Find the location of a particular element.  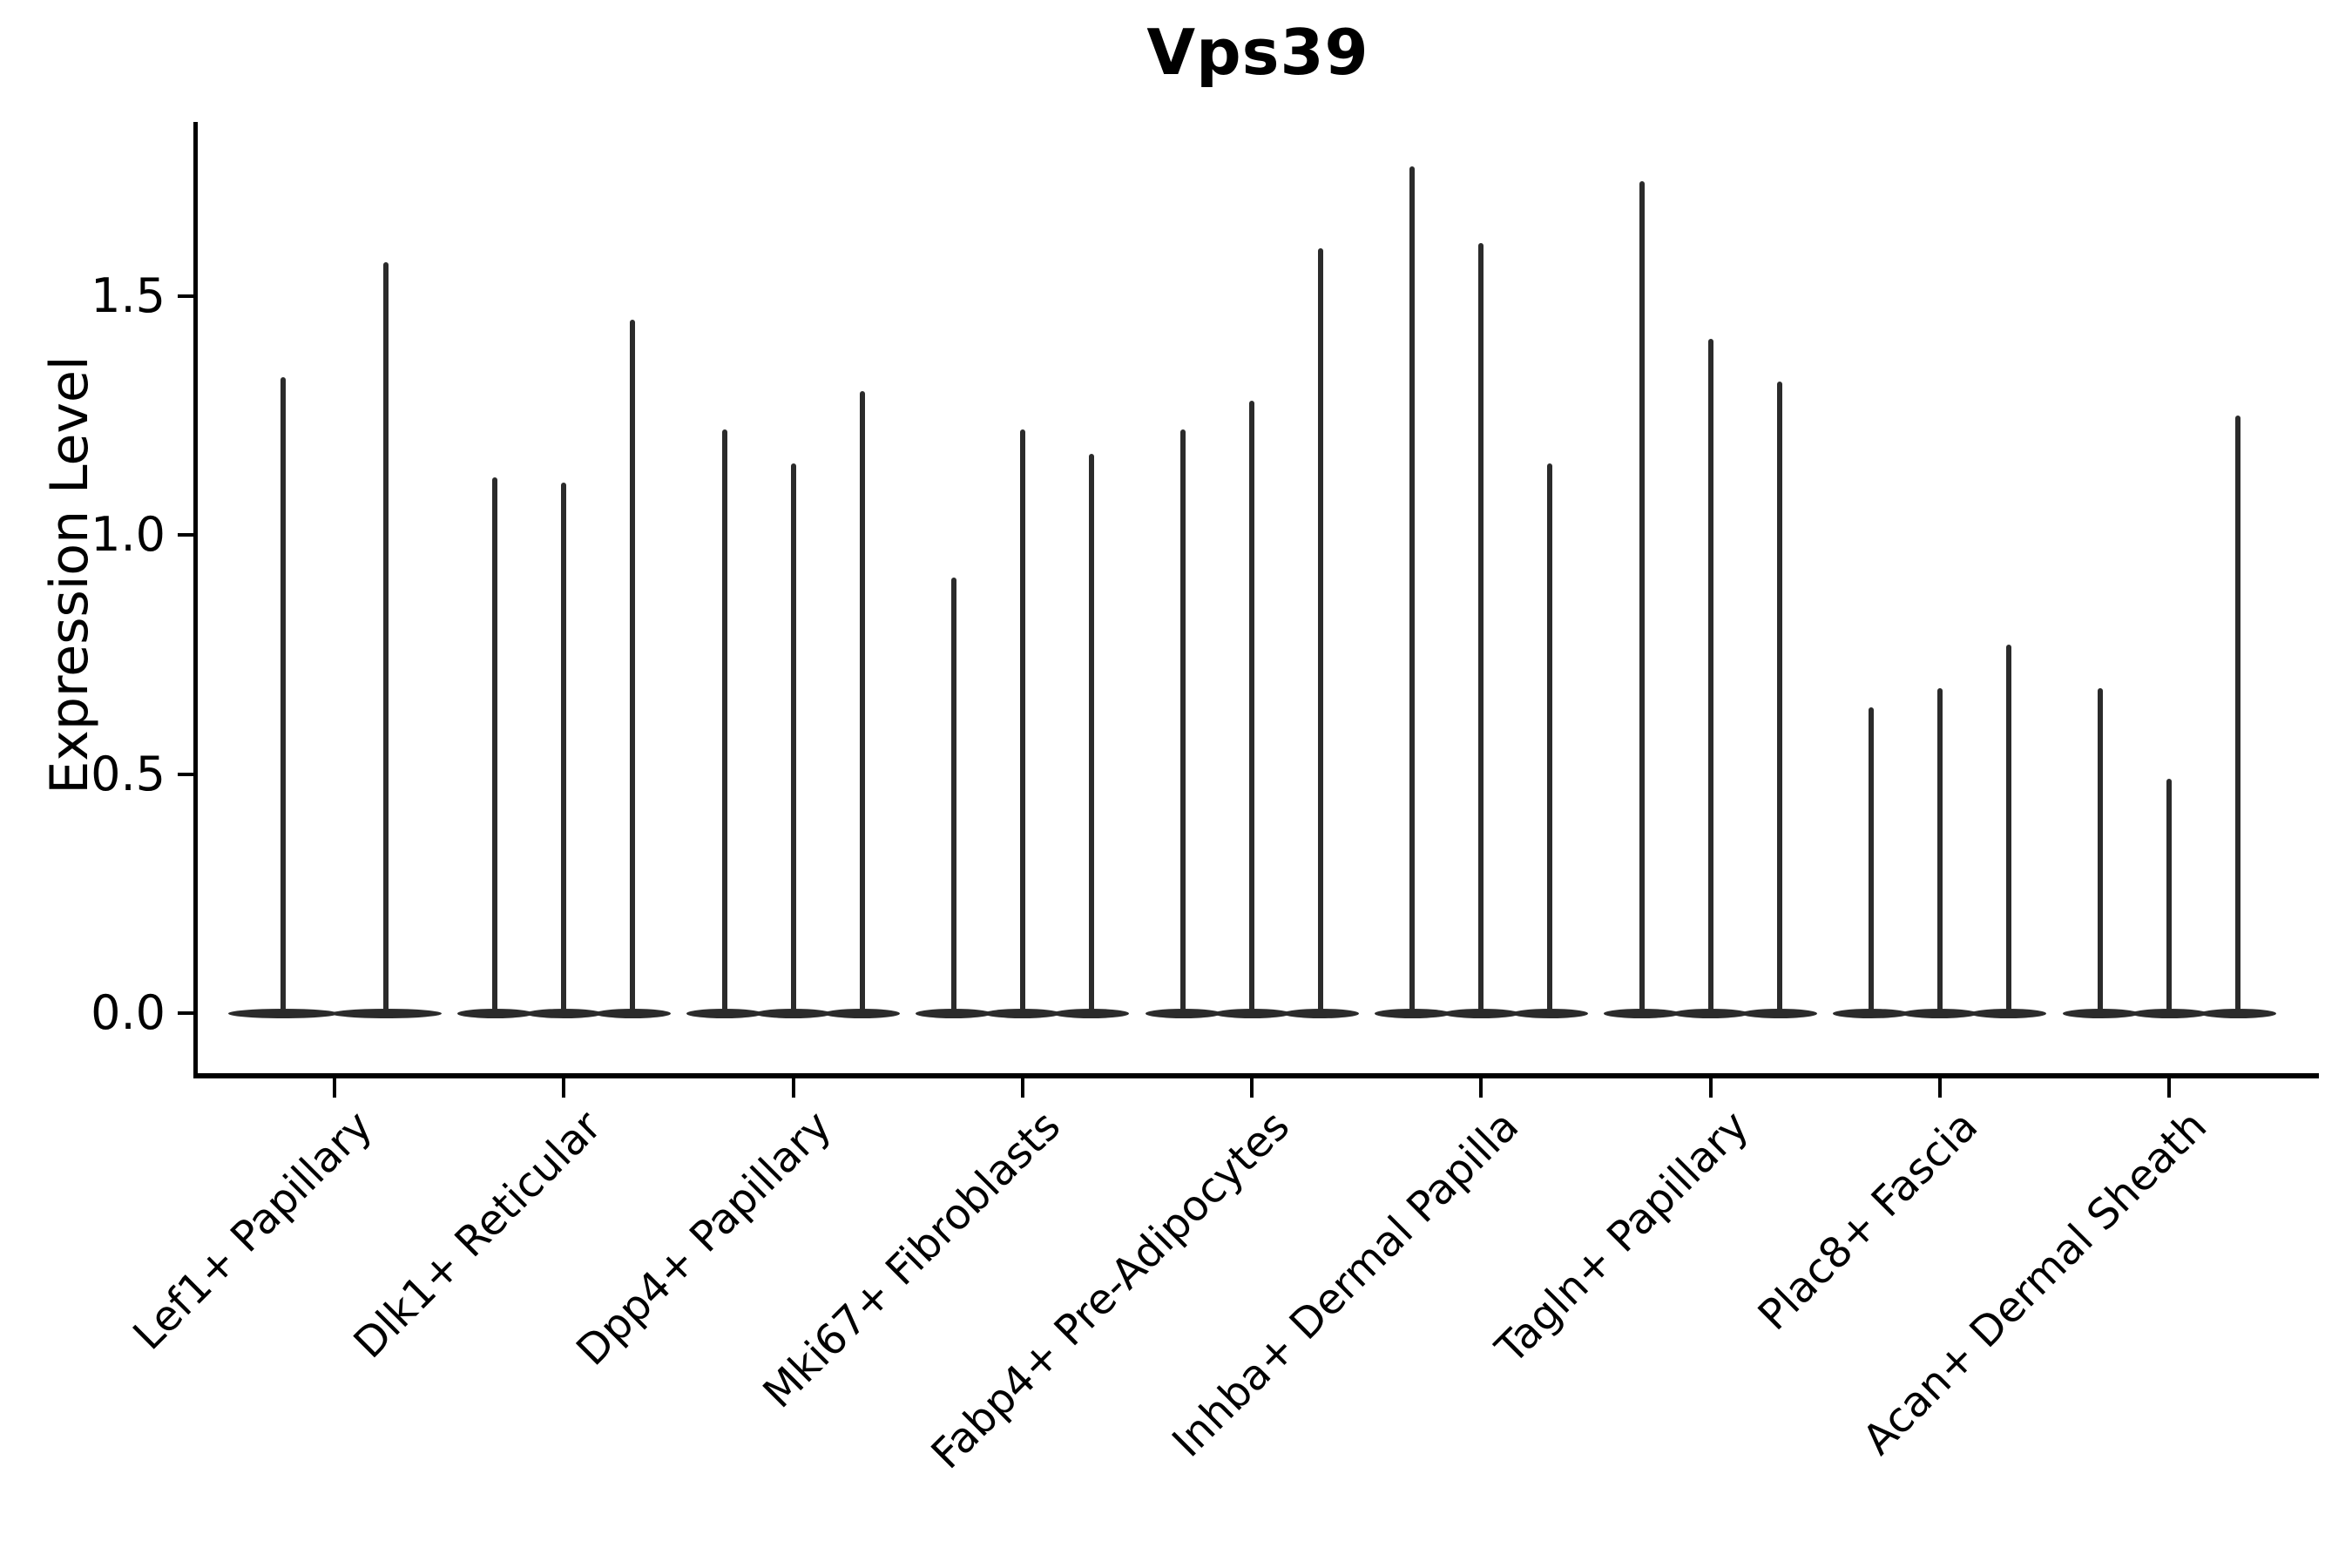

y-tick-label: 1.5 is located at coordinates (129, 295).